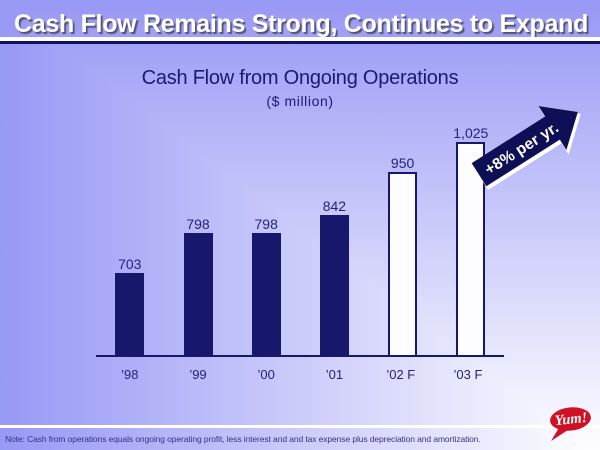  Describe the element at coordinates (571, 419) in the screenshot. I see `svg-text: Yum!` at that location.